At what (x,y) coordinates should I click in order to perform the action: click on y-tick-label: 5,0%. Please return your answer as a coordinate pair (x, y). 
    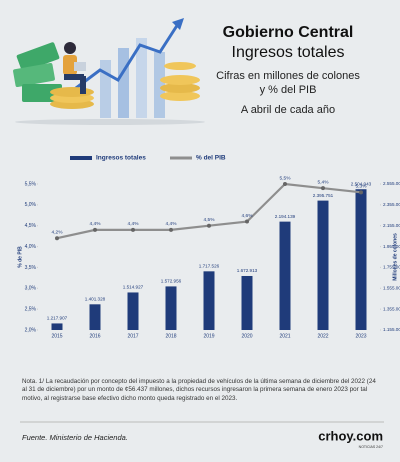
    Looking at the image, I should click on (31, 205).